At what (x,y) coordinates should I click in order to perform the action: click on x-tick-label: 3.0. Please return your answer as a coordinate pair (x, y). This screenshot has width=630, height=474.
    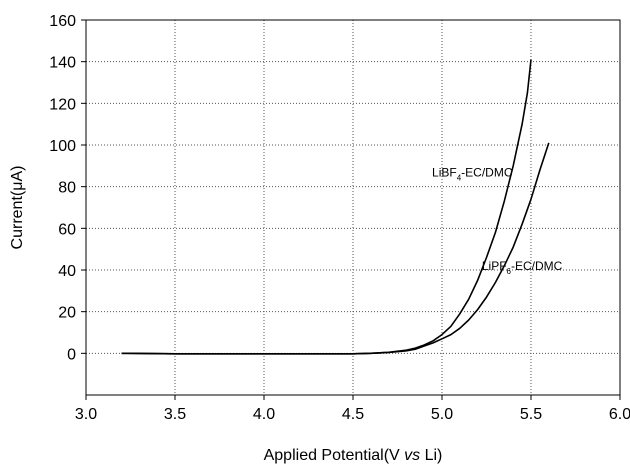
    Looking at the image, I should click on (86, 414).